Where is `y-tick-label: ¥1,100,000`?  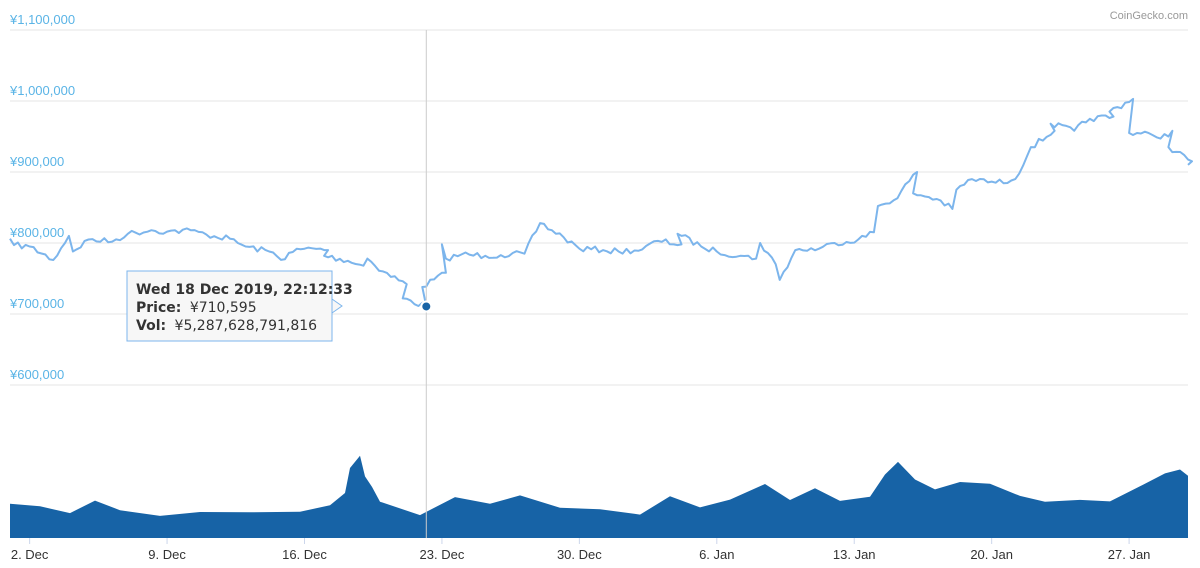
y-tick-label: ¥1,100,000 is located at coordinates (42, 19).